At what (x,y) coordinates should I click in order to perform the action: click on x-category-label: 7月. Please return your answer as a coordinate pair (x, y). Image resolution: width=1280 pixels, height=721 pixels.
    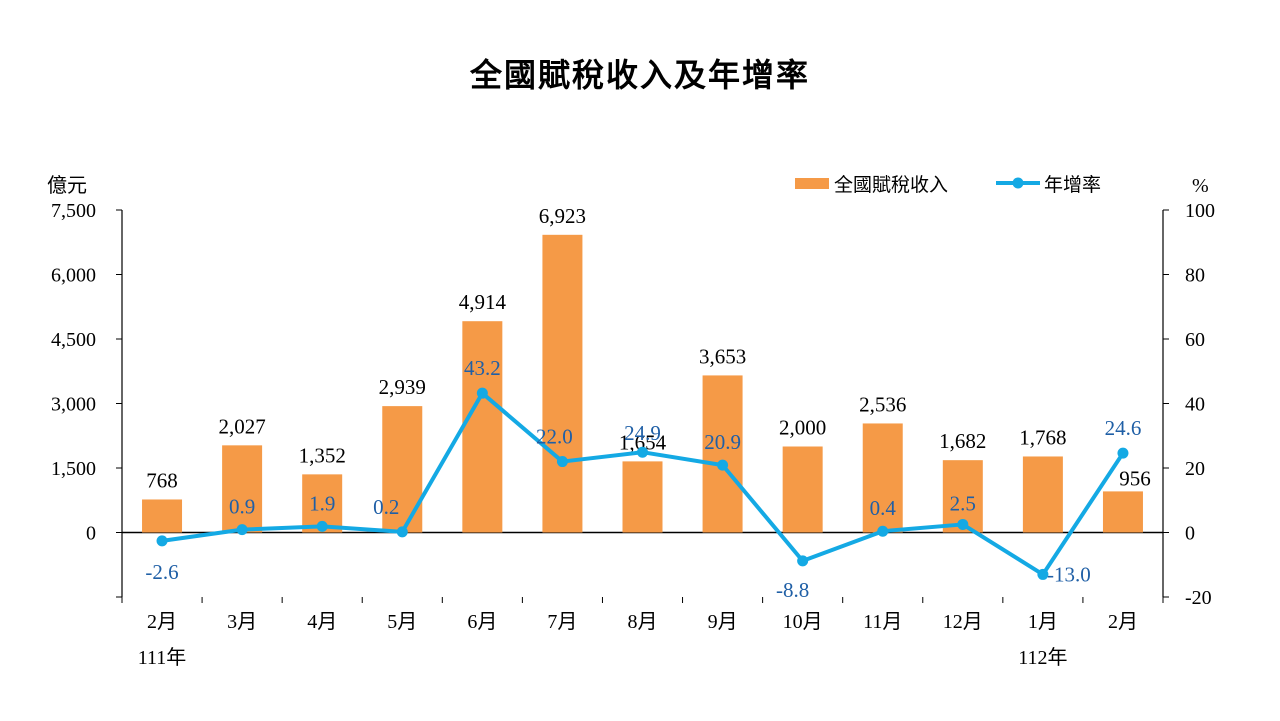
    Looking at the image, I should click on (562, 622).